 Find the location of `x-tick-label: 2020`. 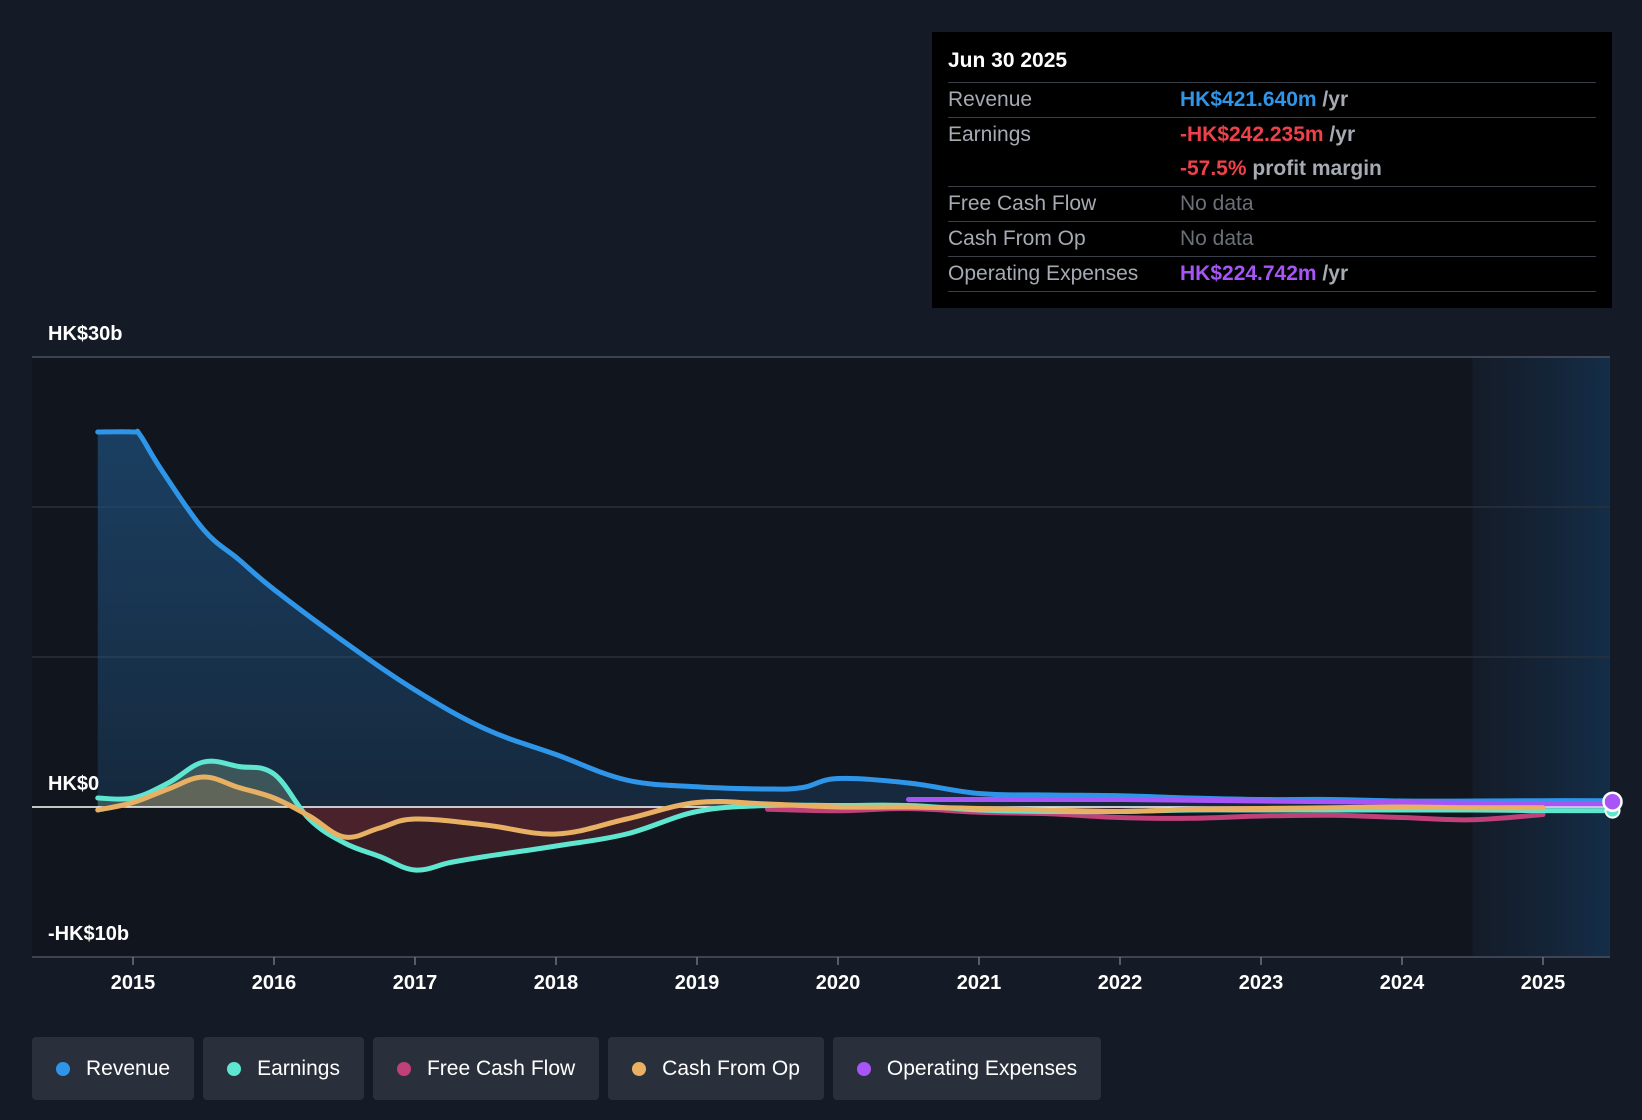

x-tick-label: 2020 is located at coordinates (838, 983).